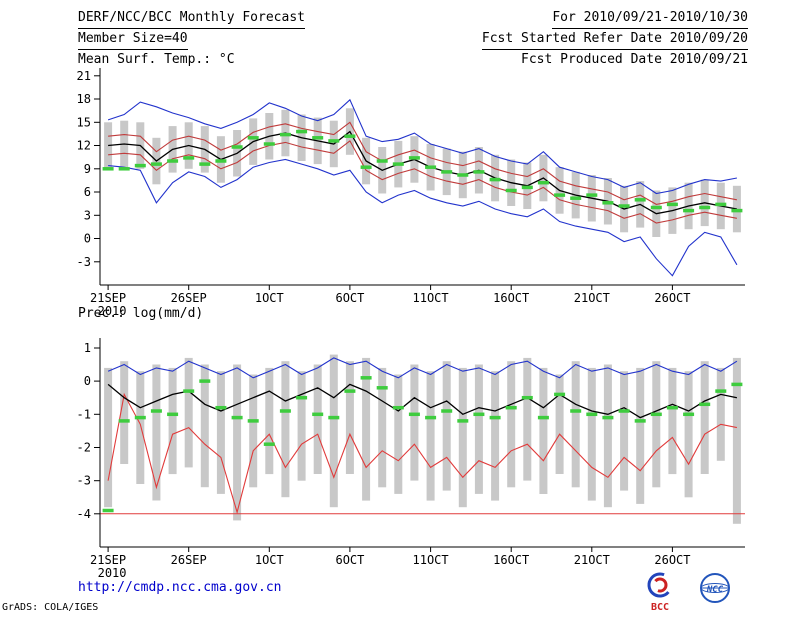 This screenshot has height=618, width=800. What do you see at coordinates (84, 76) in the screenshot?
I see `svg-text: 21` at bounding box center [84, 76].